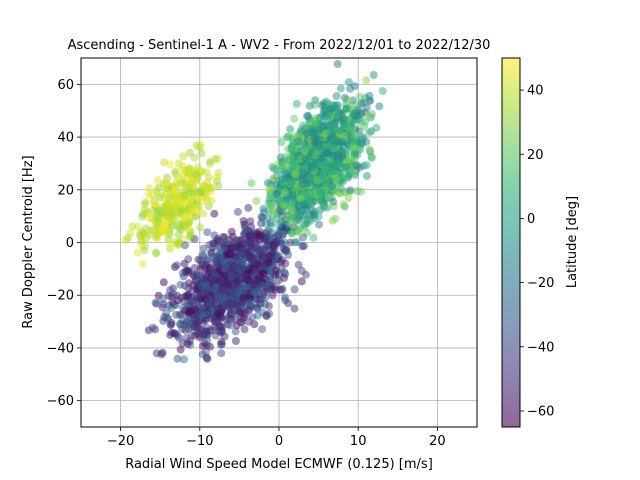  Describe the element at coordinates (65, 85) in the screenshot. I see `y-tick-label: 60` at that location.